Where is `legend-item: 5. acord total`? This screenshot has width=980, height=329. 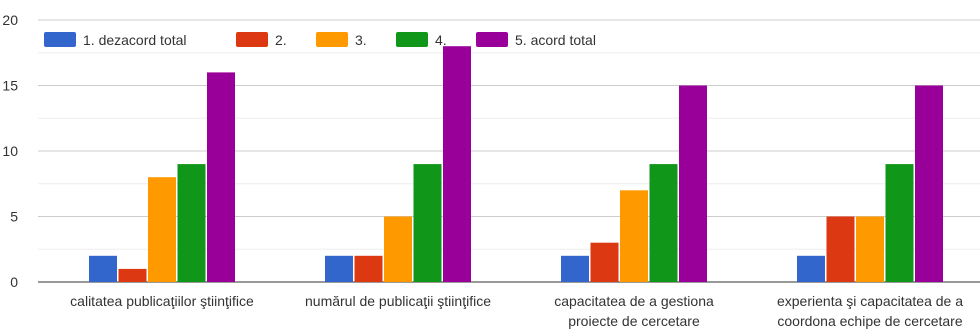 legend-item: 5. acord total is located at coordinates (536, 40).